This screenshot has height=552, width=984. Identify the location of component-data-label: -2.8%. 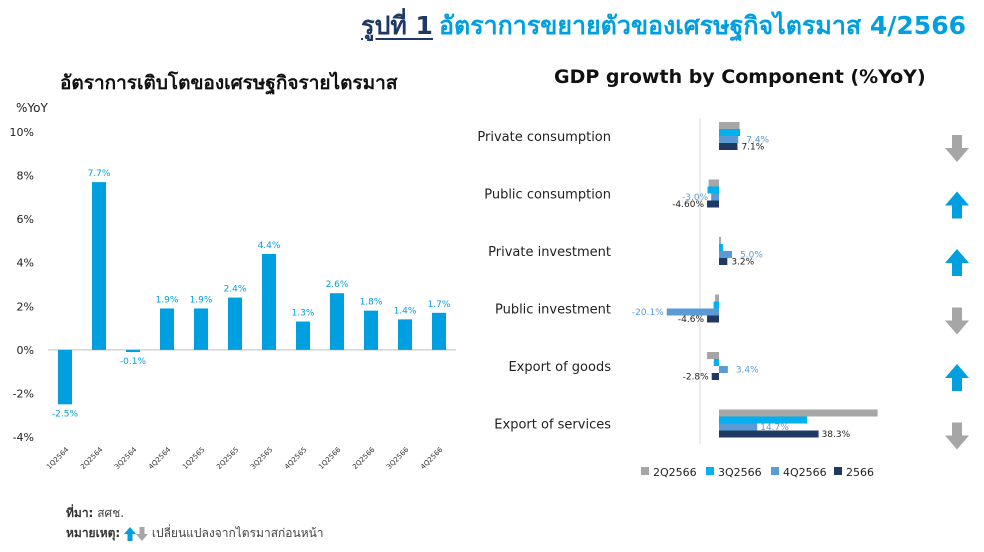
(696, 378).